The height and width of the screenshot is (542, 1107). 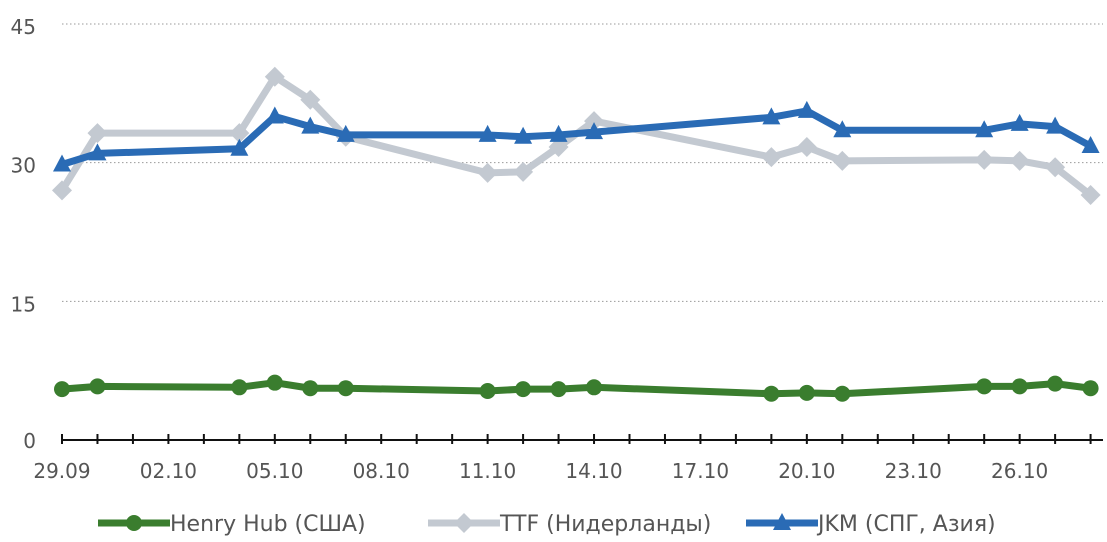 I want to click on y-tick-label: 15, so click(x=23, y=304).